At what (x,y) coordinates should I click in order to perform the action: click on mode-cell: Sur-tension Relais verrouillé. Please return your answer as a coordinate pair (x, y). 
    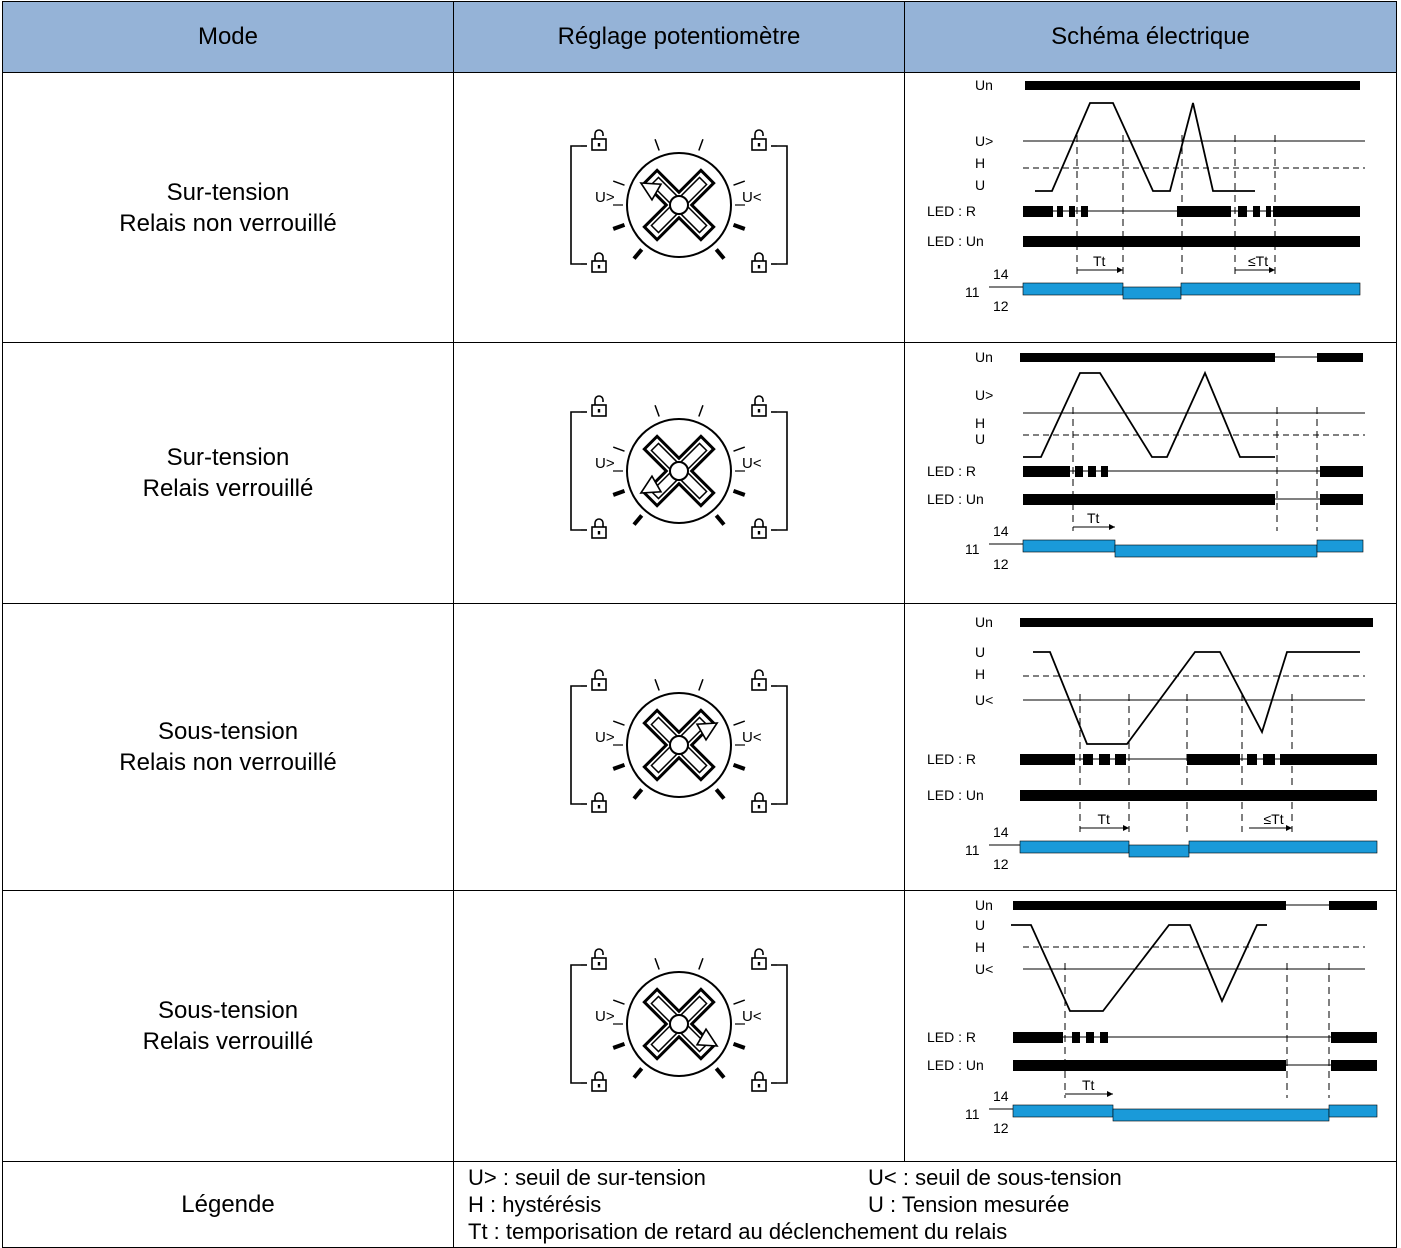
    Looking at the image, I should click on (228, 473).